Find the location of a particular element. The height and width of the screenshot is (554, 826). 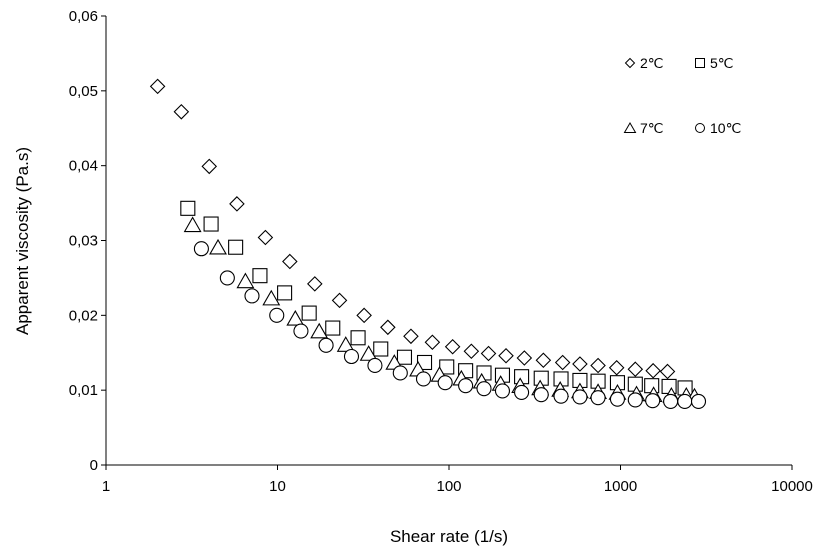

legend-label: 5℃ is located at coordinates (722, 63).